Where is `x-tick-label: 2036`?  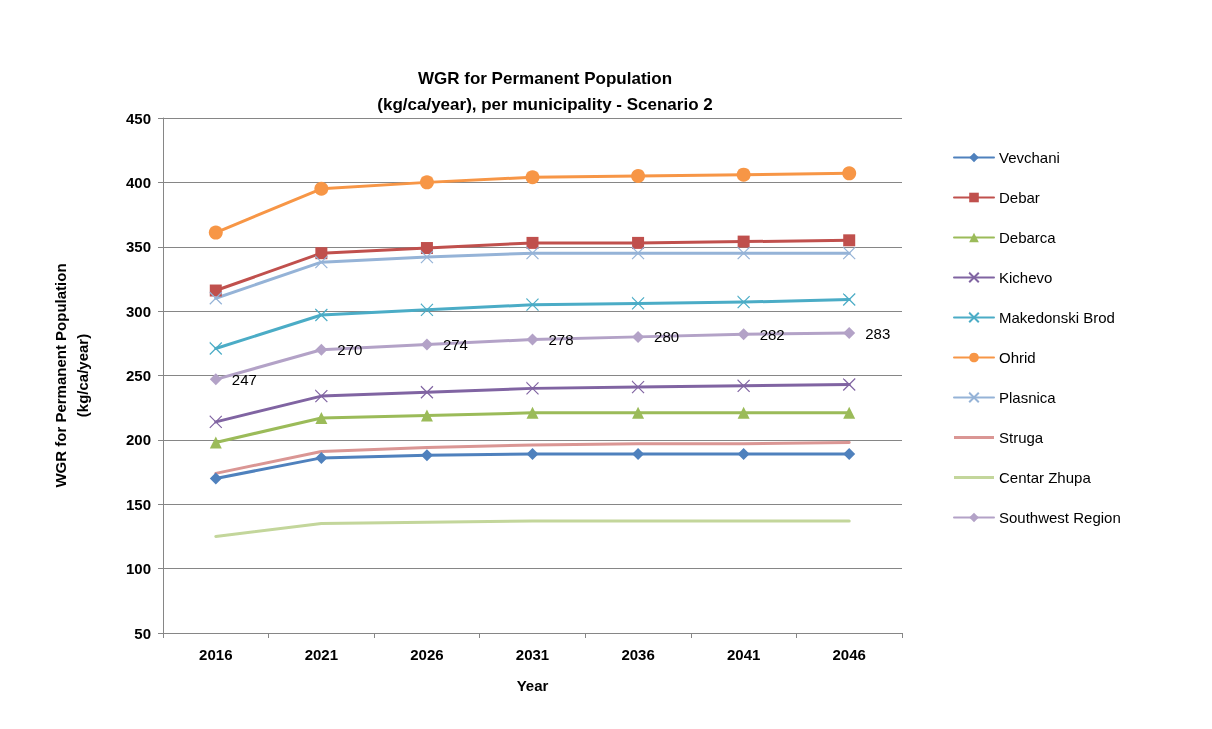 x-tick-label: 2036 is located at coordinates (638, 654).